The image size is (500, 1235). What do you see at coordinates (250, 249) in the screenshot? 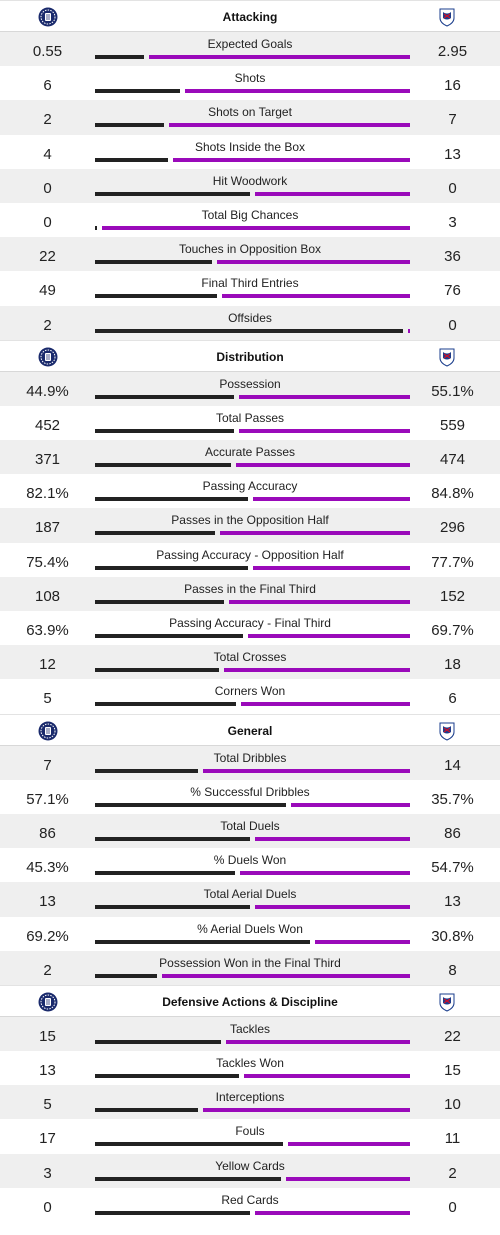
I see `stat-label: Touches in Opposition Box` at bounding box center [250, 249].